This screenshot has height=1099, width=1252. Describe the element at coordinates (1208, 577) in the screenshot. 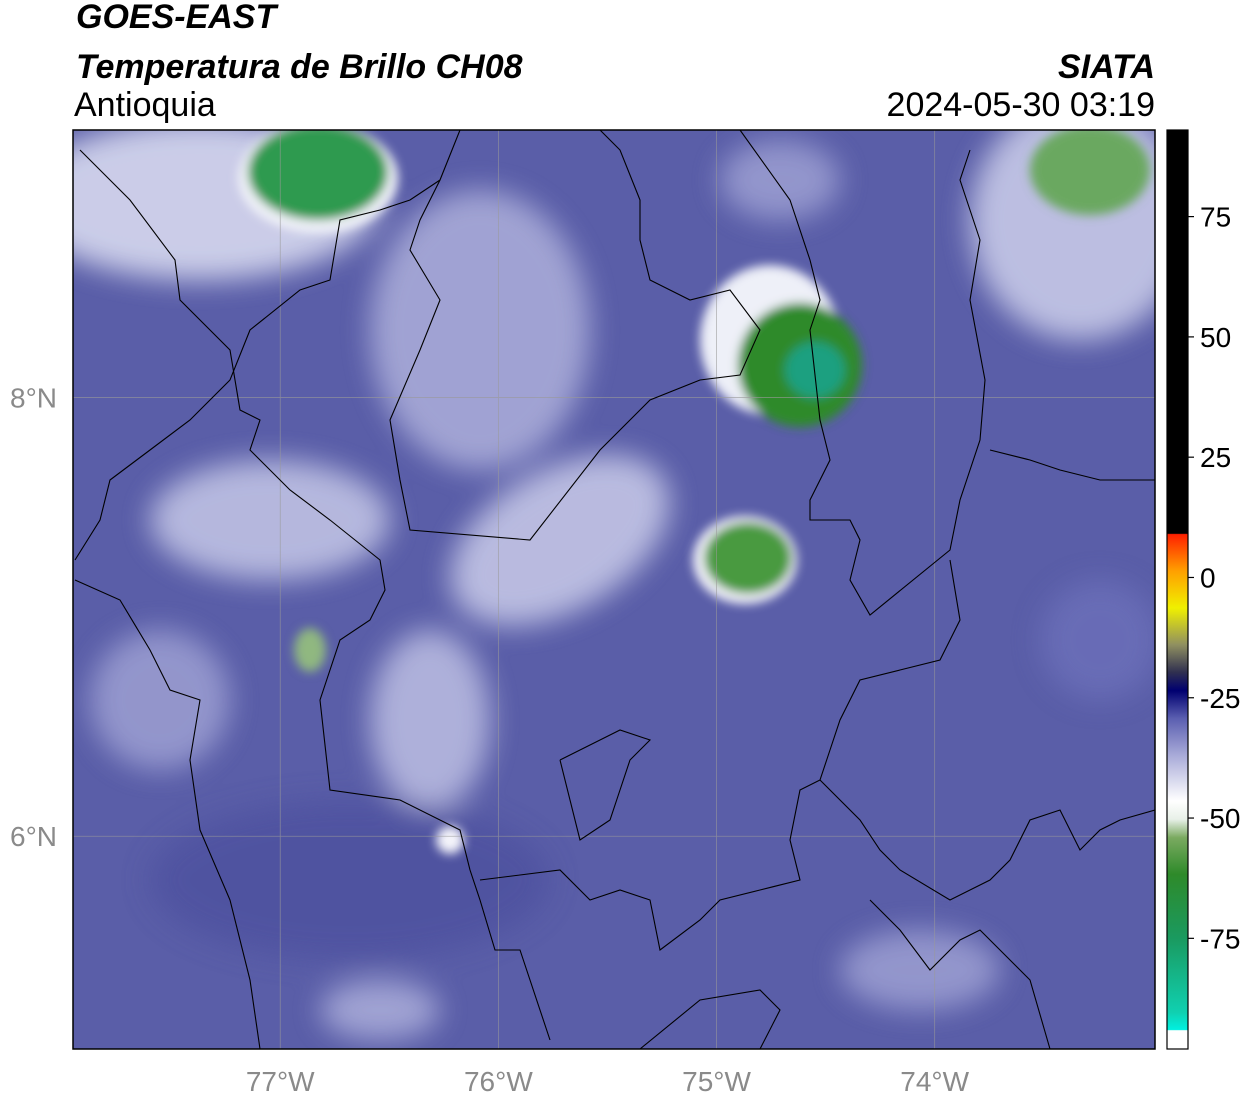

I see `colorbar-tick-label: 0` at that location.